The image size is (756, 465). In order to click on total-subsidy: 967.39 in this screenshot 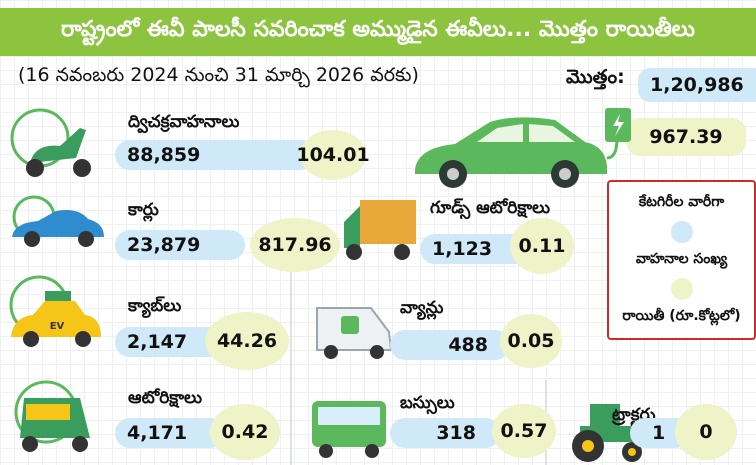, I will do `click(686, 137)`.